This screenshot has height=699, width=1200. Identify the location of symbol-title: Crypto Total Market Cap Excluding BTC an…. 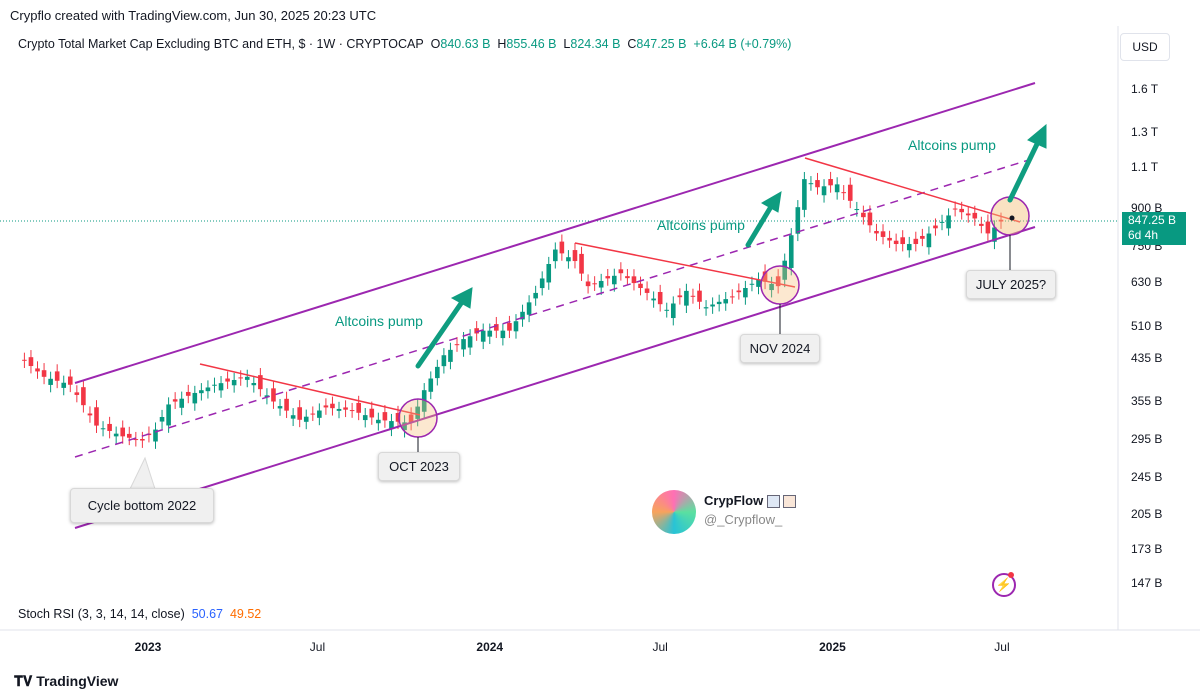
(221, 44).